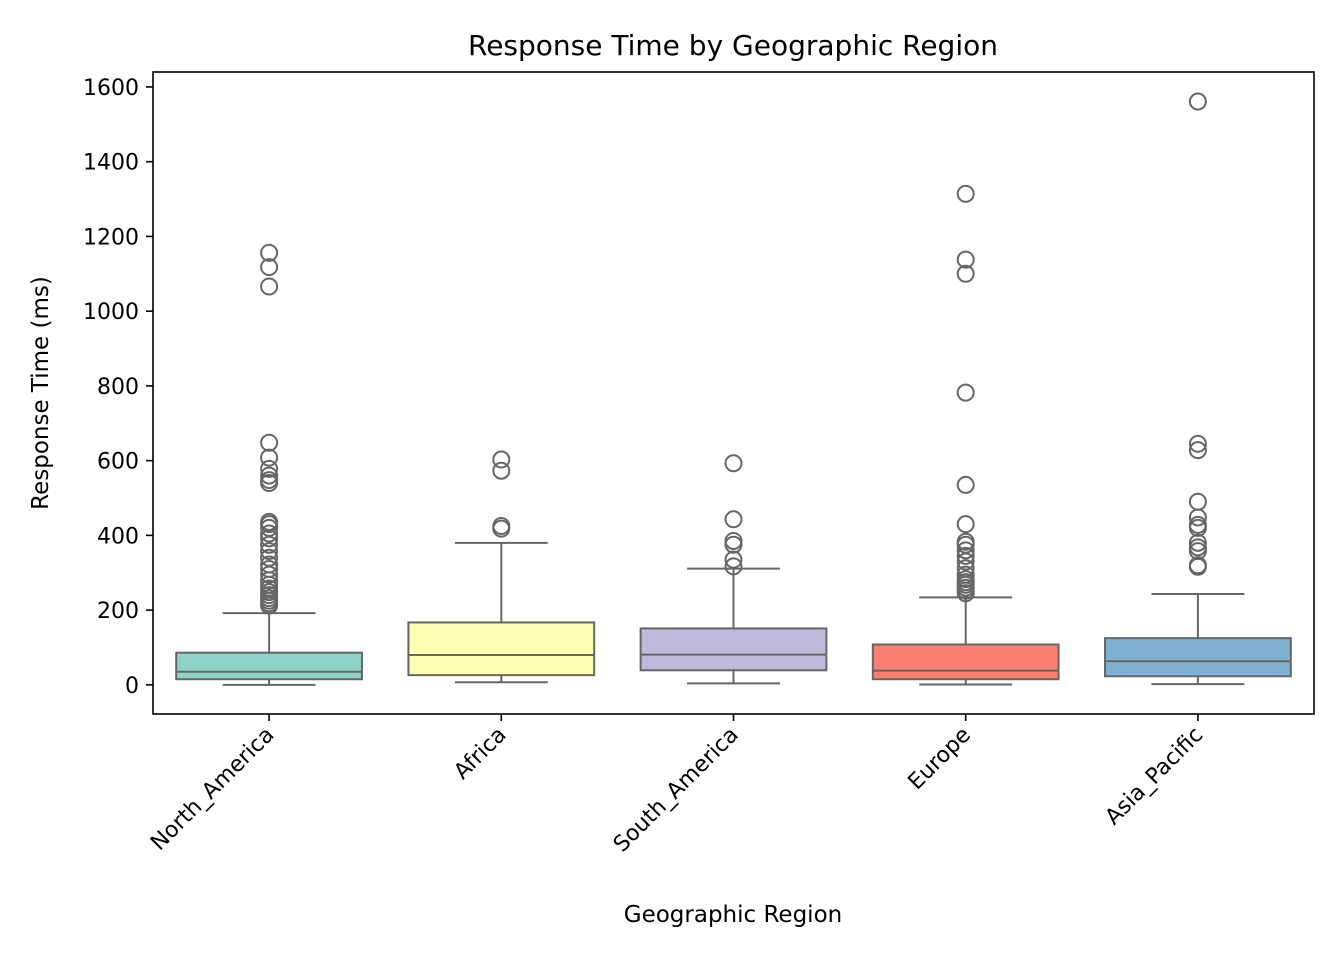 This screenshot has height=960, width=1344. Describe the element at coordinates (41, 393) in the screenshot. I see `y-axis-label: Response Time (ms)` at that location.